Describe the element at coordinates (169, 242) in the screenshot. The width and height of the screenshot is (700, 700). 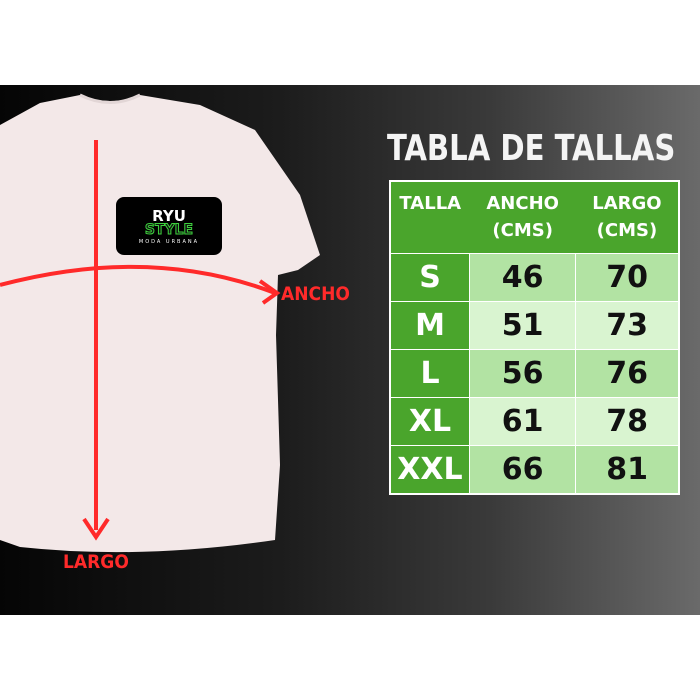
I see `logo-text: MODA URBANA` at that location.